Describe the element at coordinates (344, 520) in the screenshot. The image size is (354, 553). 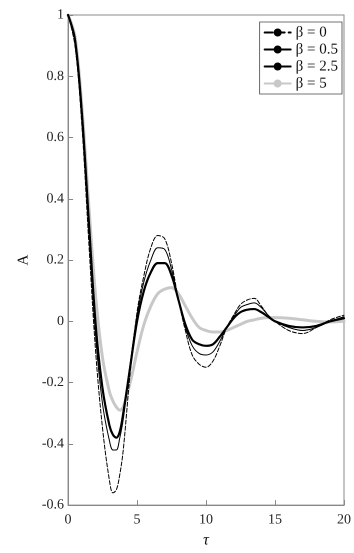
I see `x-tick-label: 20` at that location.